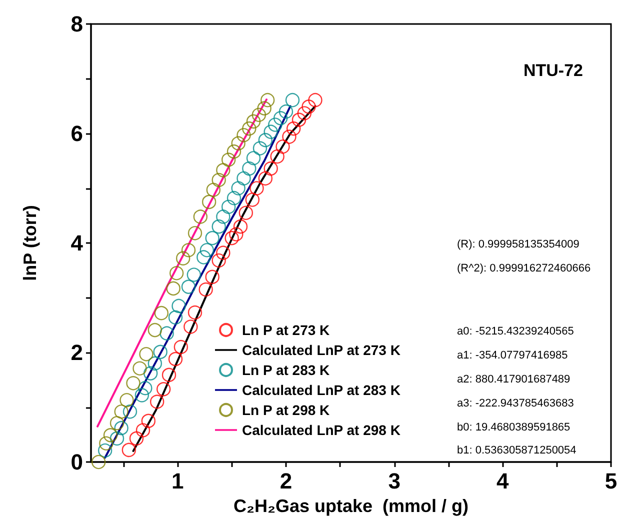  Describe the element at coordinates (553, 70) in the screenshot. I see `annotation: NTU-72` at that location.